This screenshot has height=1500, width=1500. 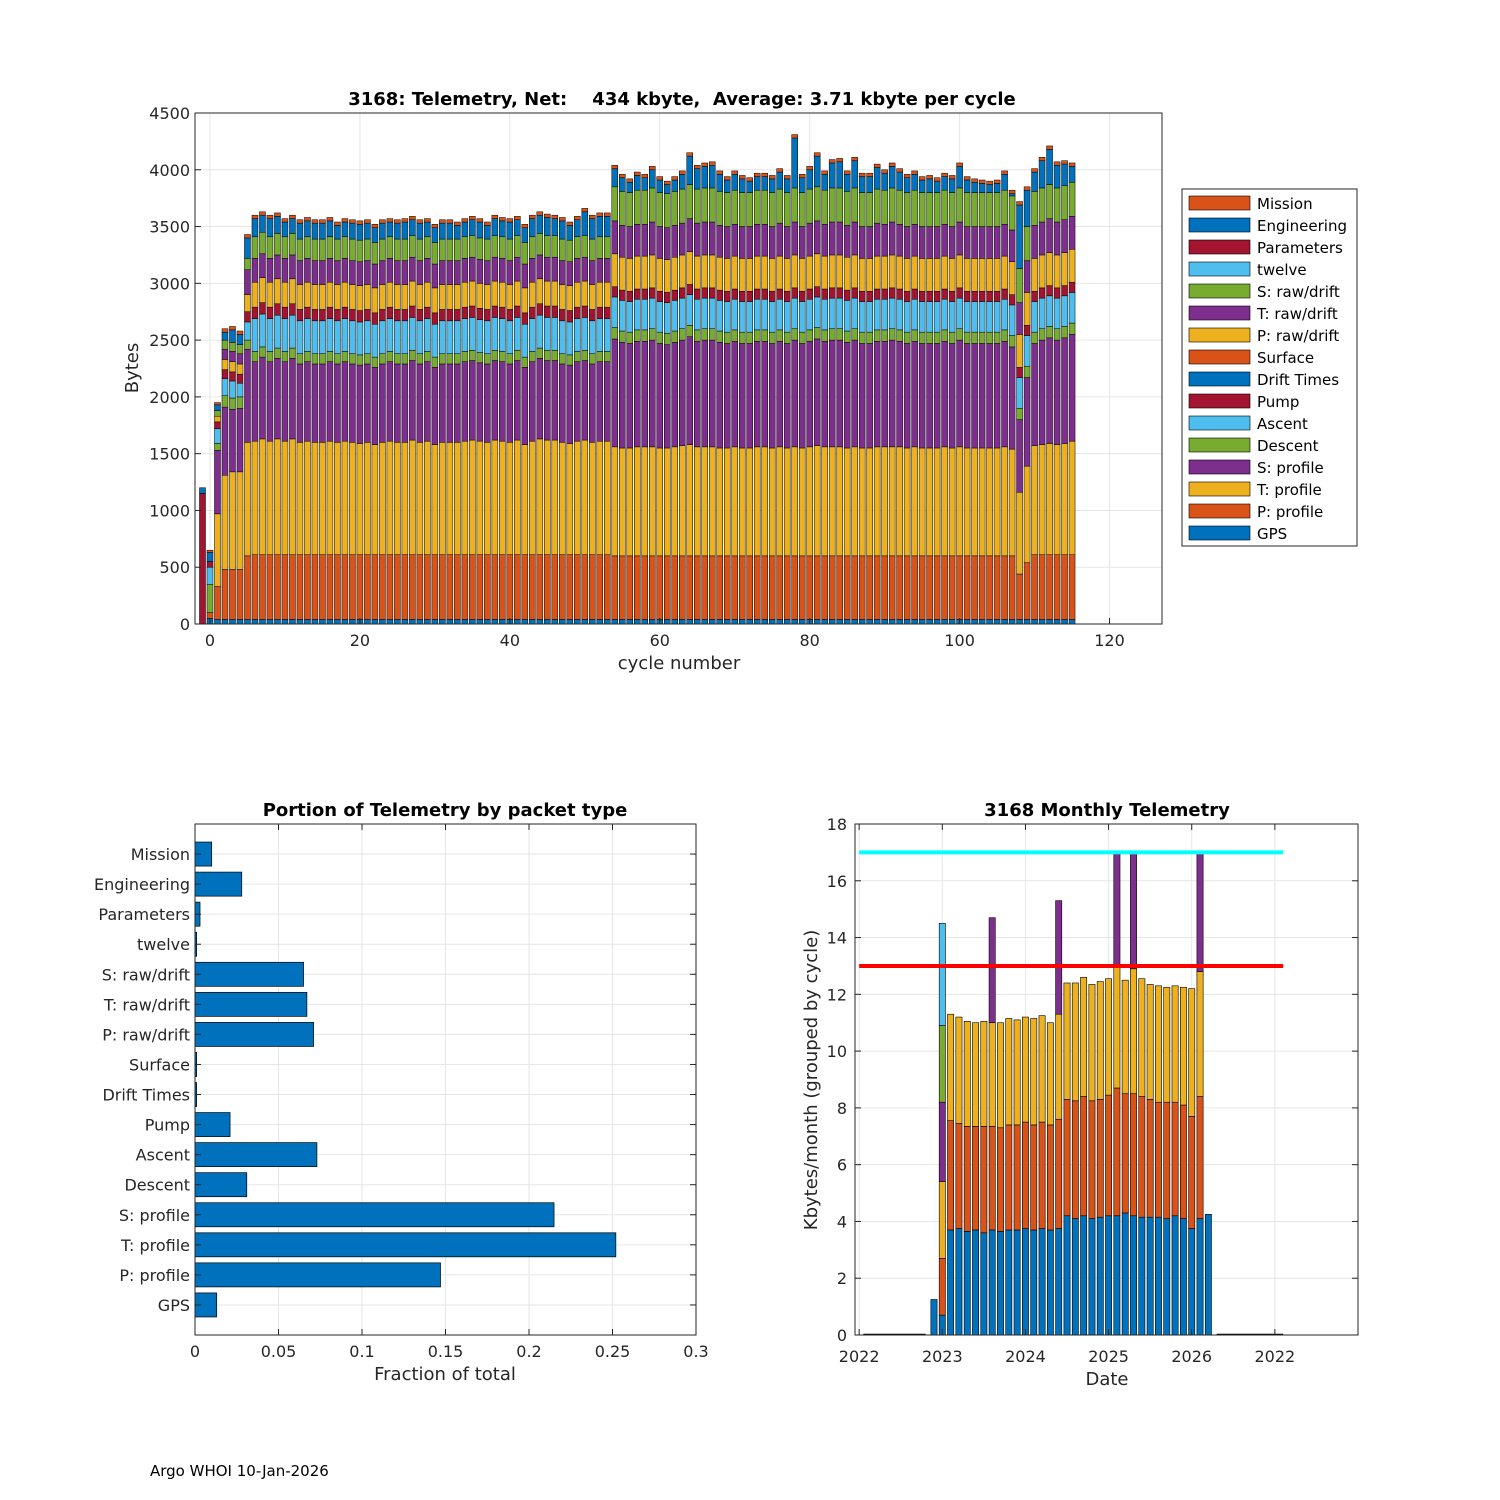 What do you see at coordinates (169, 397) in the screenshot?
I see `top-ytick-label: 2000` at bounding box center [169, 397].